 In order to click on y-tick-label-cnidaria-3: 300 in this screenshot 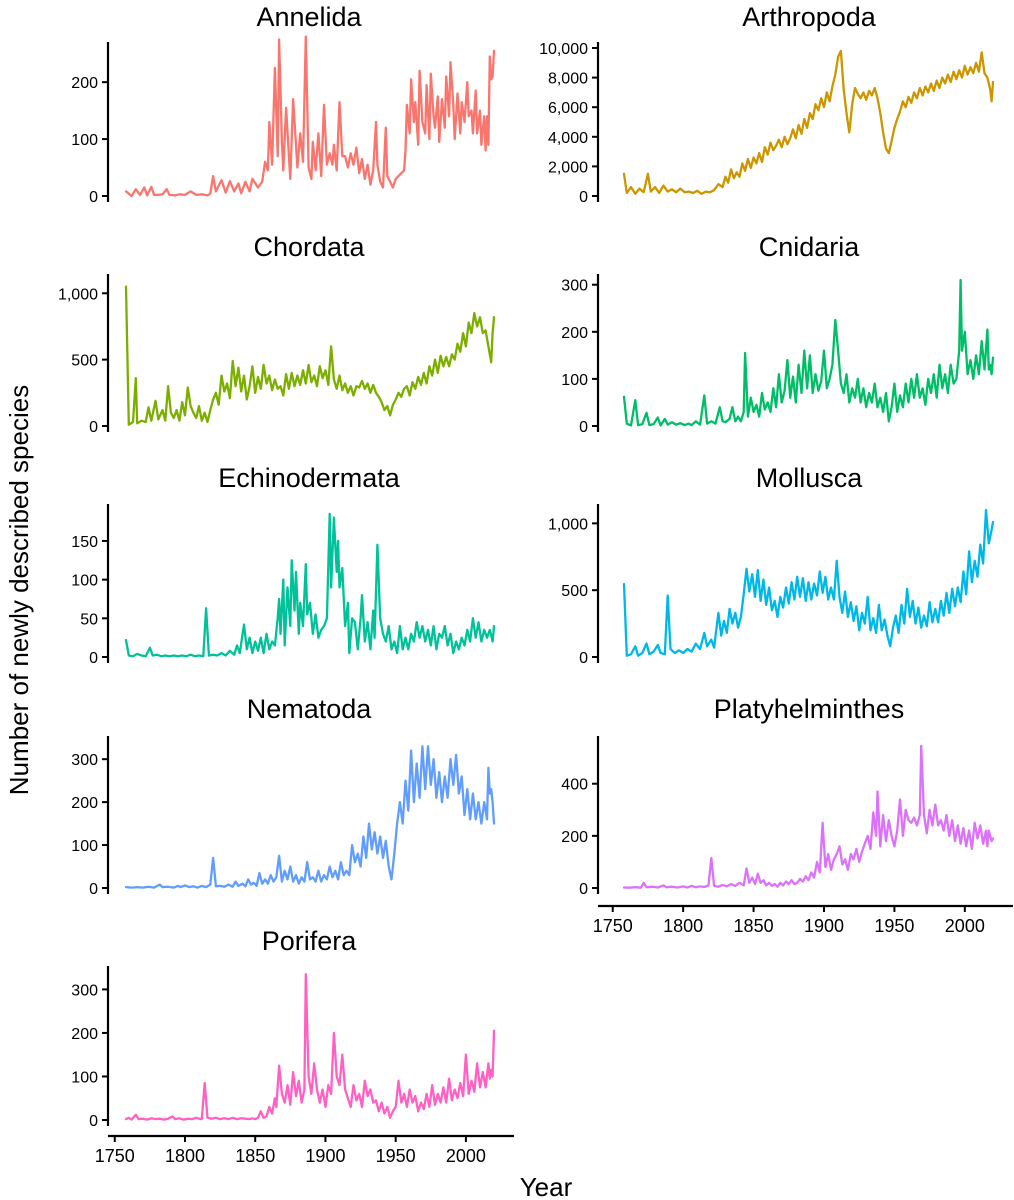, I will do `click(574, 286)`.